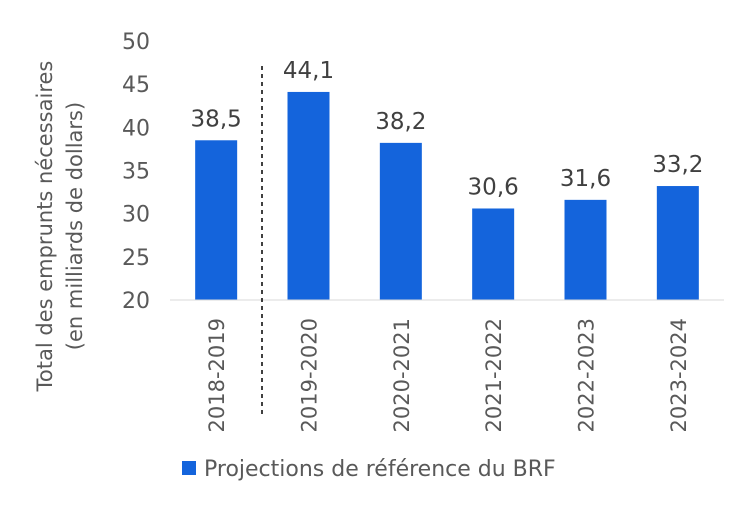 The width and height of the screenshot is (750, 518). I want to click on x-tick-label: 2020-2021, so click(402, 375).